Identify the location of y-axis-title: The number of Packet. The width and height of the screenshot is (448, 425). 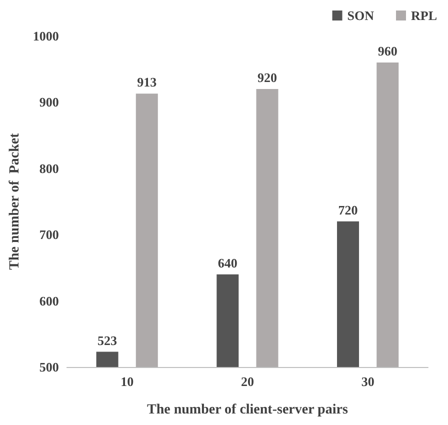
(15, 201).